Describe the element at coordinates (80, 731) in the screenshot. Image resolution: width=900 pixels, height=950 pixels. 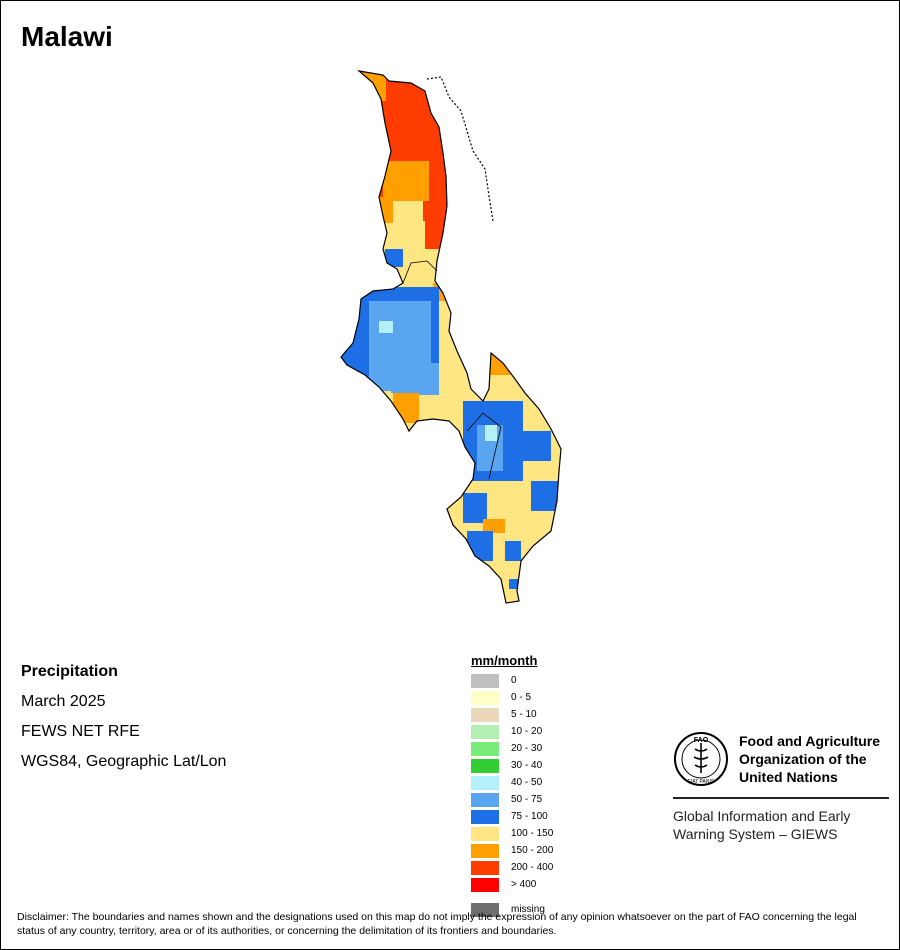
I see `source-label: FEWS NET RFE` at that location.